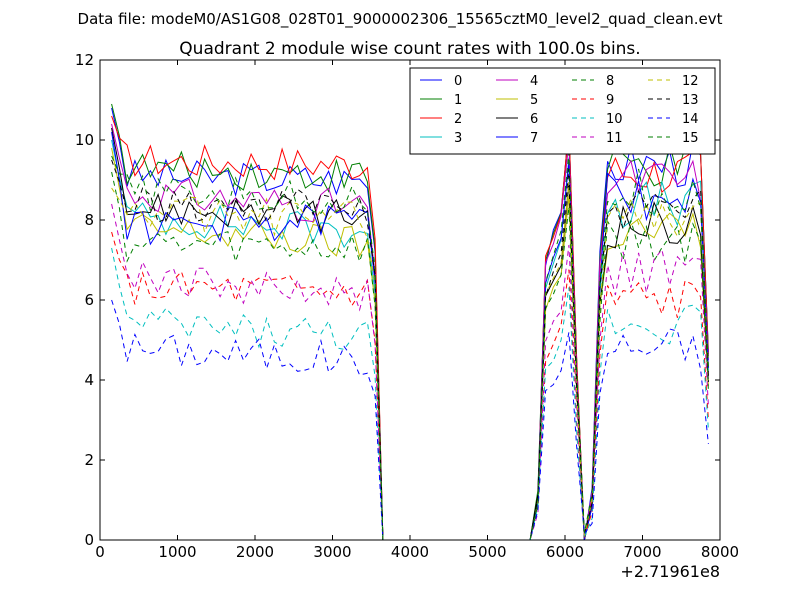  What do you see at coordinates (642, 552) in the screenshot?
I see `x-tick-label: 7000` at bounding box center [642, 552].